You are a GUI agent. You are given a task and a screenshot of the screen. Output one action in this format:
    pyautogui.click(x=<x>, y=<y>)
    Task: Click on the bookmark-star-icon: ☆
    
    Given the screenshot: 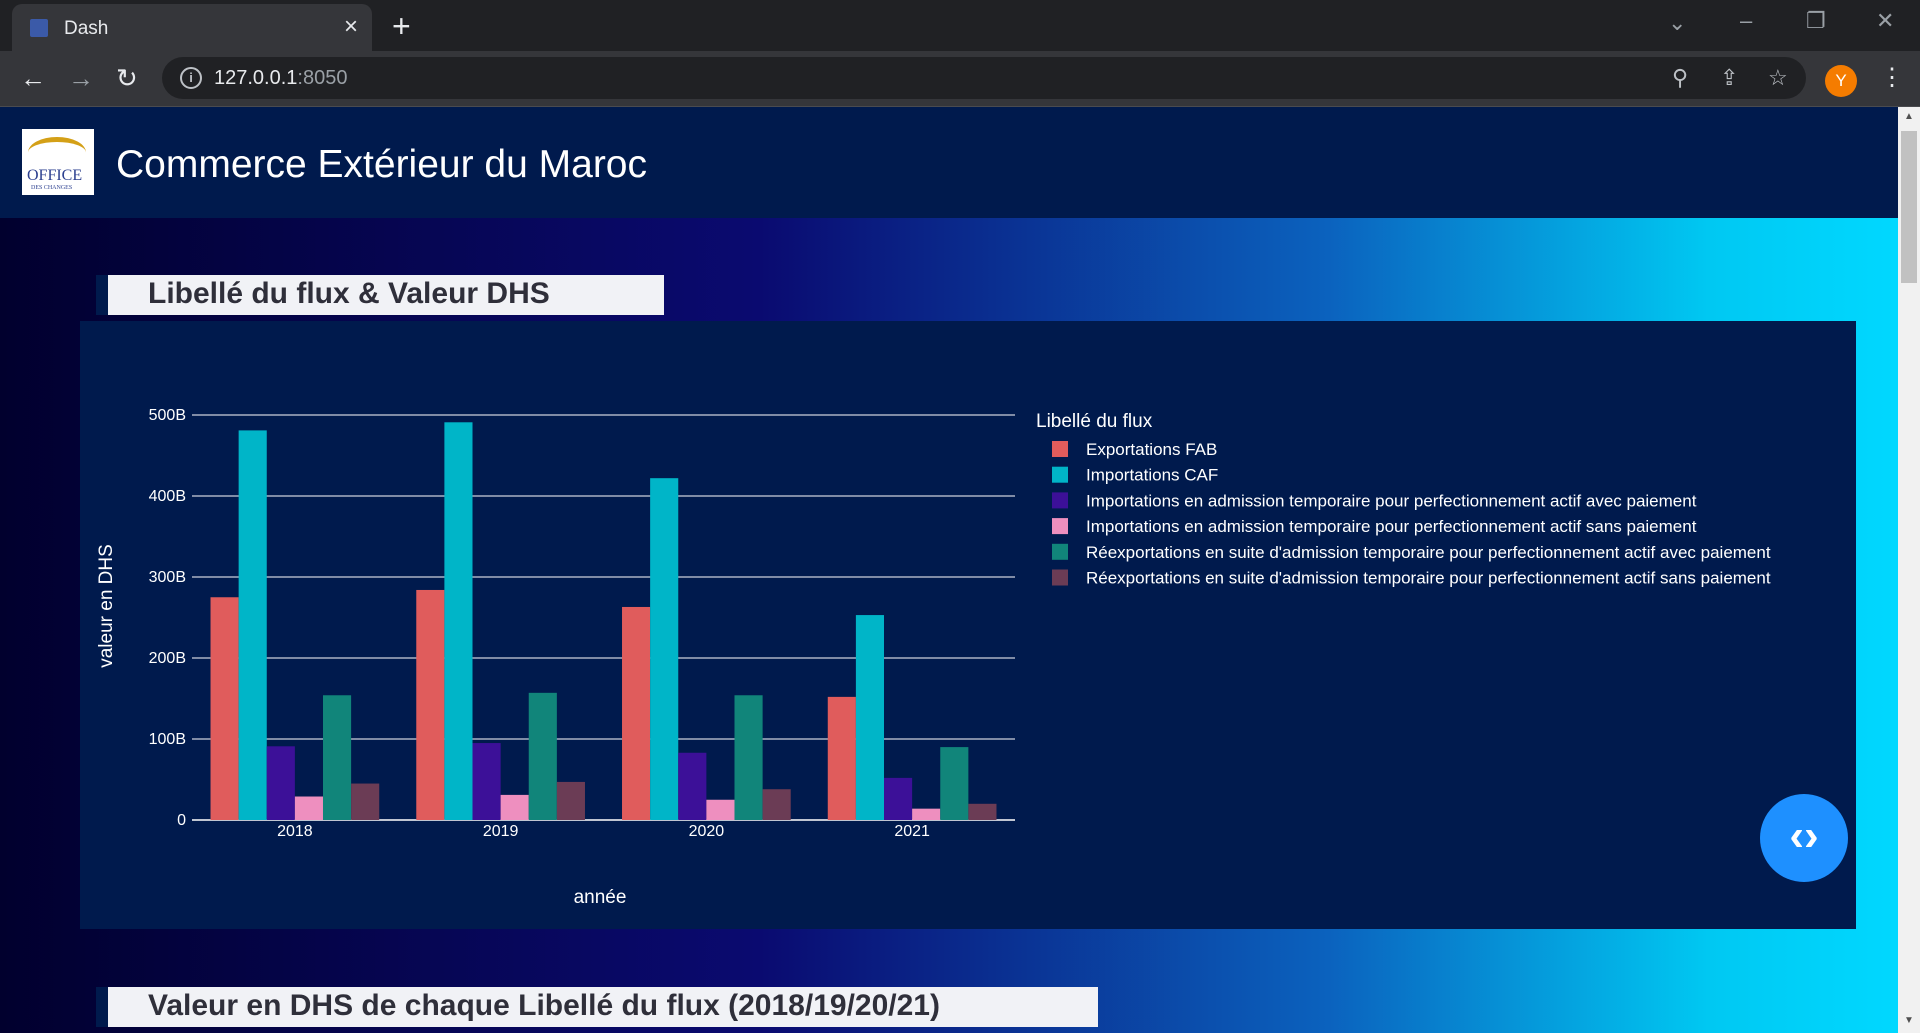 What is the action you would take?
    pyautogui.click(x=1778, y=77)
    